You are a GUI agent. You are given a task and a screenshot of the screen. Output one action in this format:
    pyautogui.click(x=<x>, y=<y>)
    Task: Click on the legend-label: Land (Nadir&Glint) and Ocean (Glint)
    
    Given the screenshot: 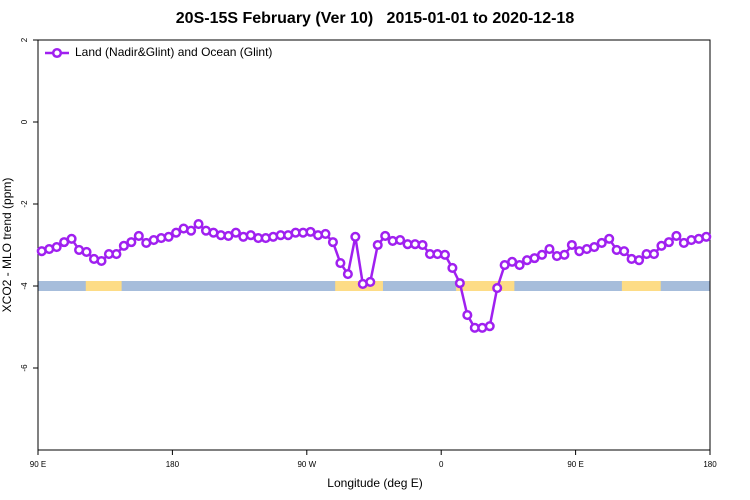 What is the action you would take?
    pyautogui.click(x=173, y=52)
    